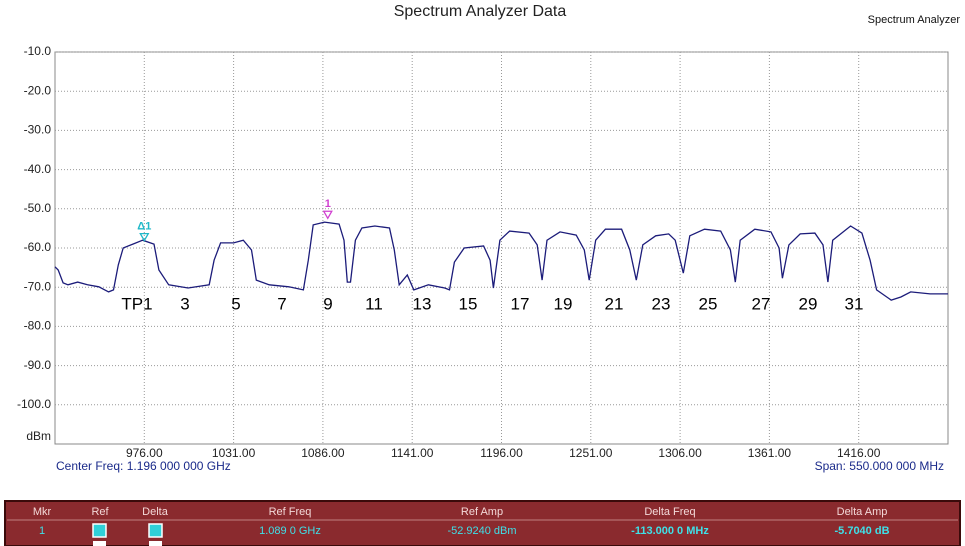 This screenshot has width=965, height=546. Describe the element at coordinates (42, 512) in the screenshot. I see `table-header: Mkr` at that location.